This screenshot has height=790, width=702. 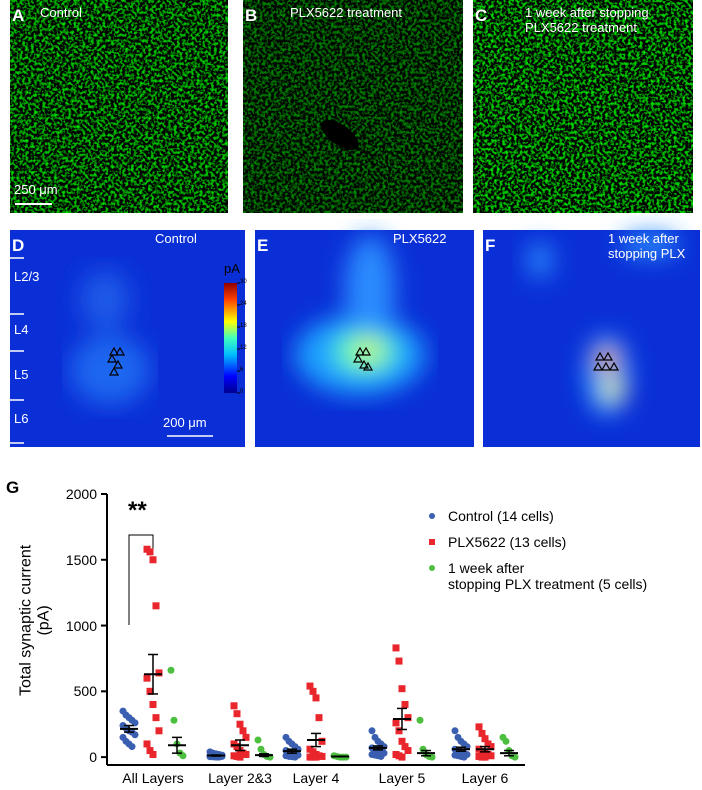 What do you see at coordinates (490, 245) in the screenshot?
I see `panel-letter: F` at bounding box center [490, 245].